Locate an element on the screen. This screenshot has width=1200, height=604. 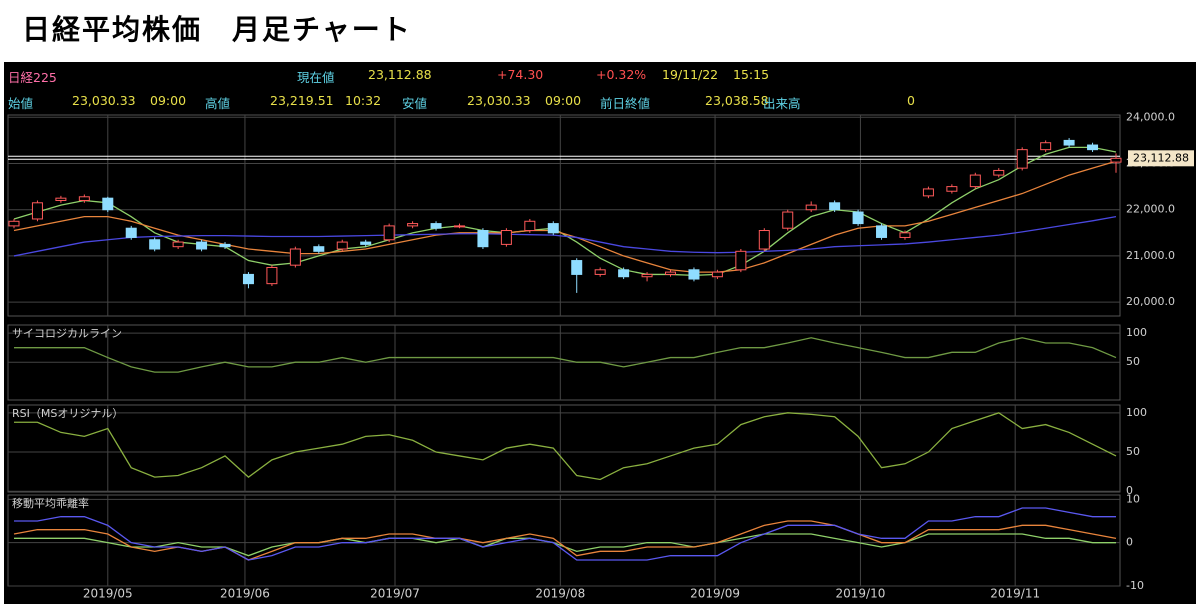
price-label: 現在値 is located at coordinates (316, 77).